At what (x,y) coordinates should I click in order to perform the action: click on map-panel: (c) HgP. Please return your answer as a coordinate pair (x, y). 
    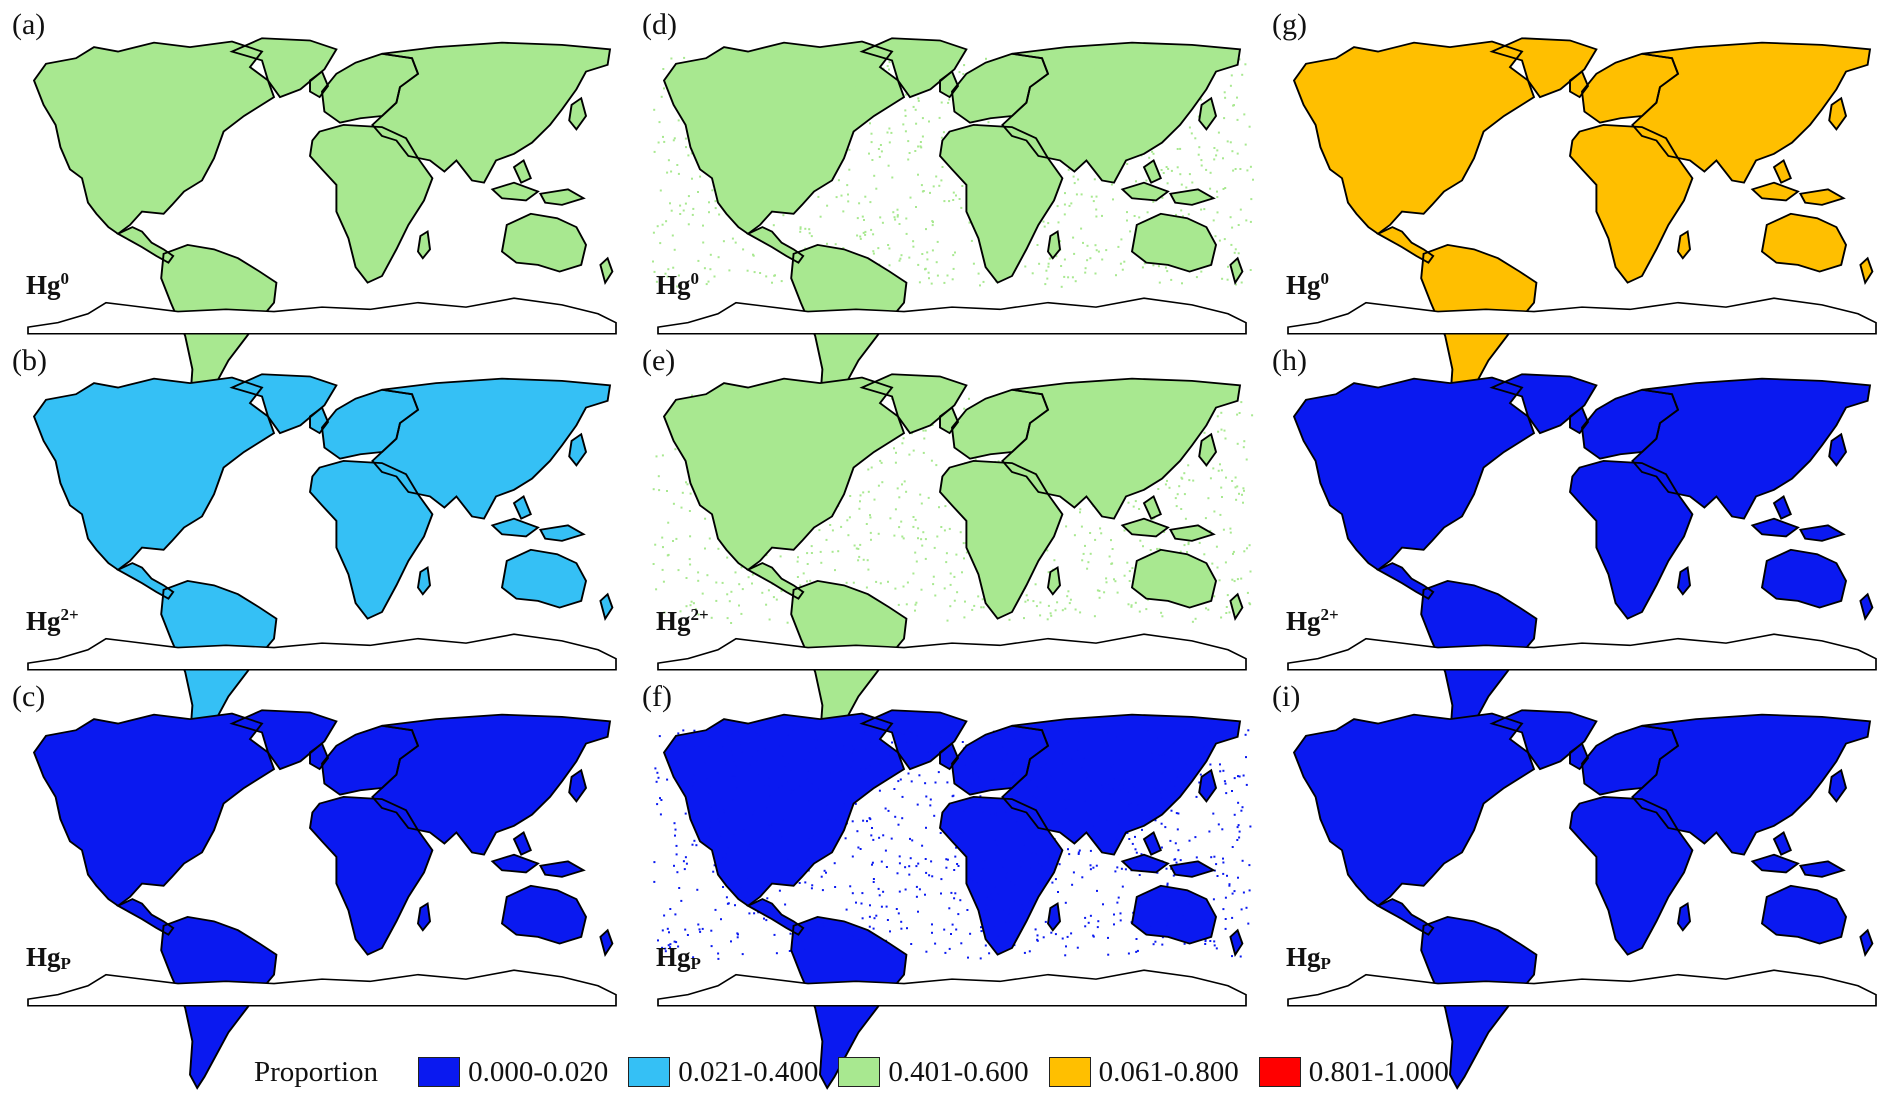
    Looking at the image, I should click on (314, 884).